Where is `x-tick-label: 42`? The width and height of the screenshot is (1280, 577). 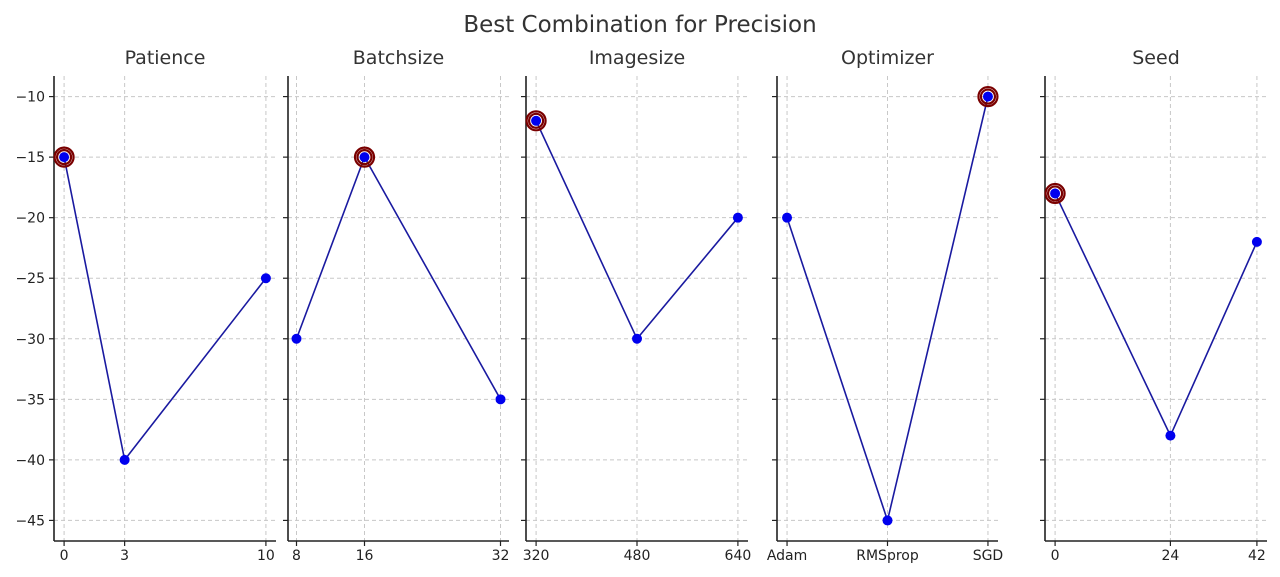
x-tick-label: 42 is located at coordinates (1257, 556).